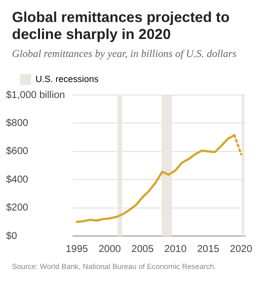 The width and height of the screenshot is (263, 300). I want to click on y-tick-label: $600, so click(17, 152).